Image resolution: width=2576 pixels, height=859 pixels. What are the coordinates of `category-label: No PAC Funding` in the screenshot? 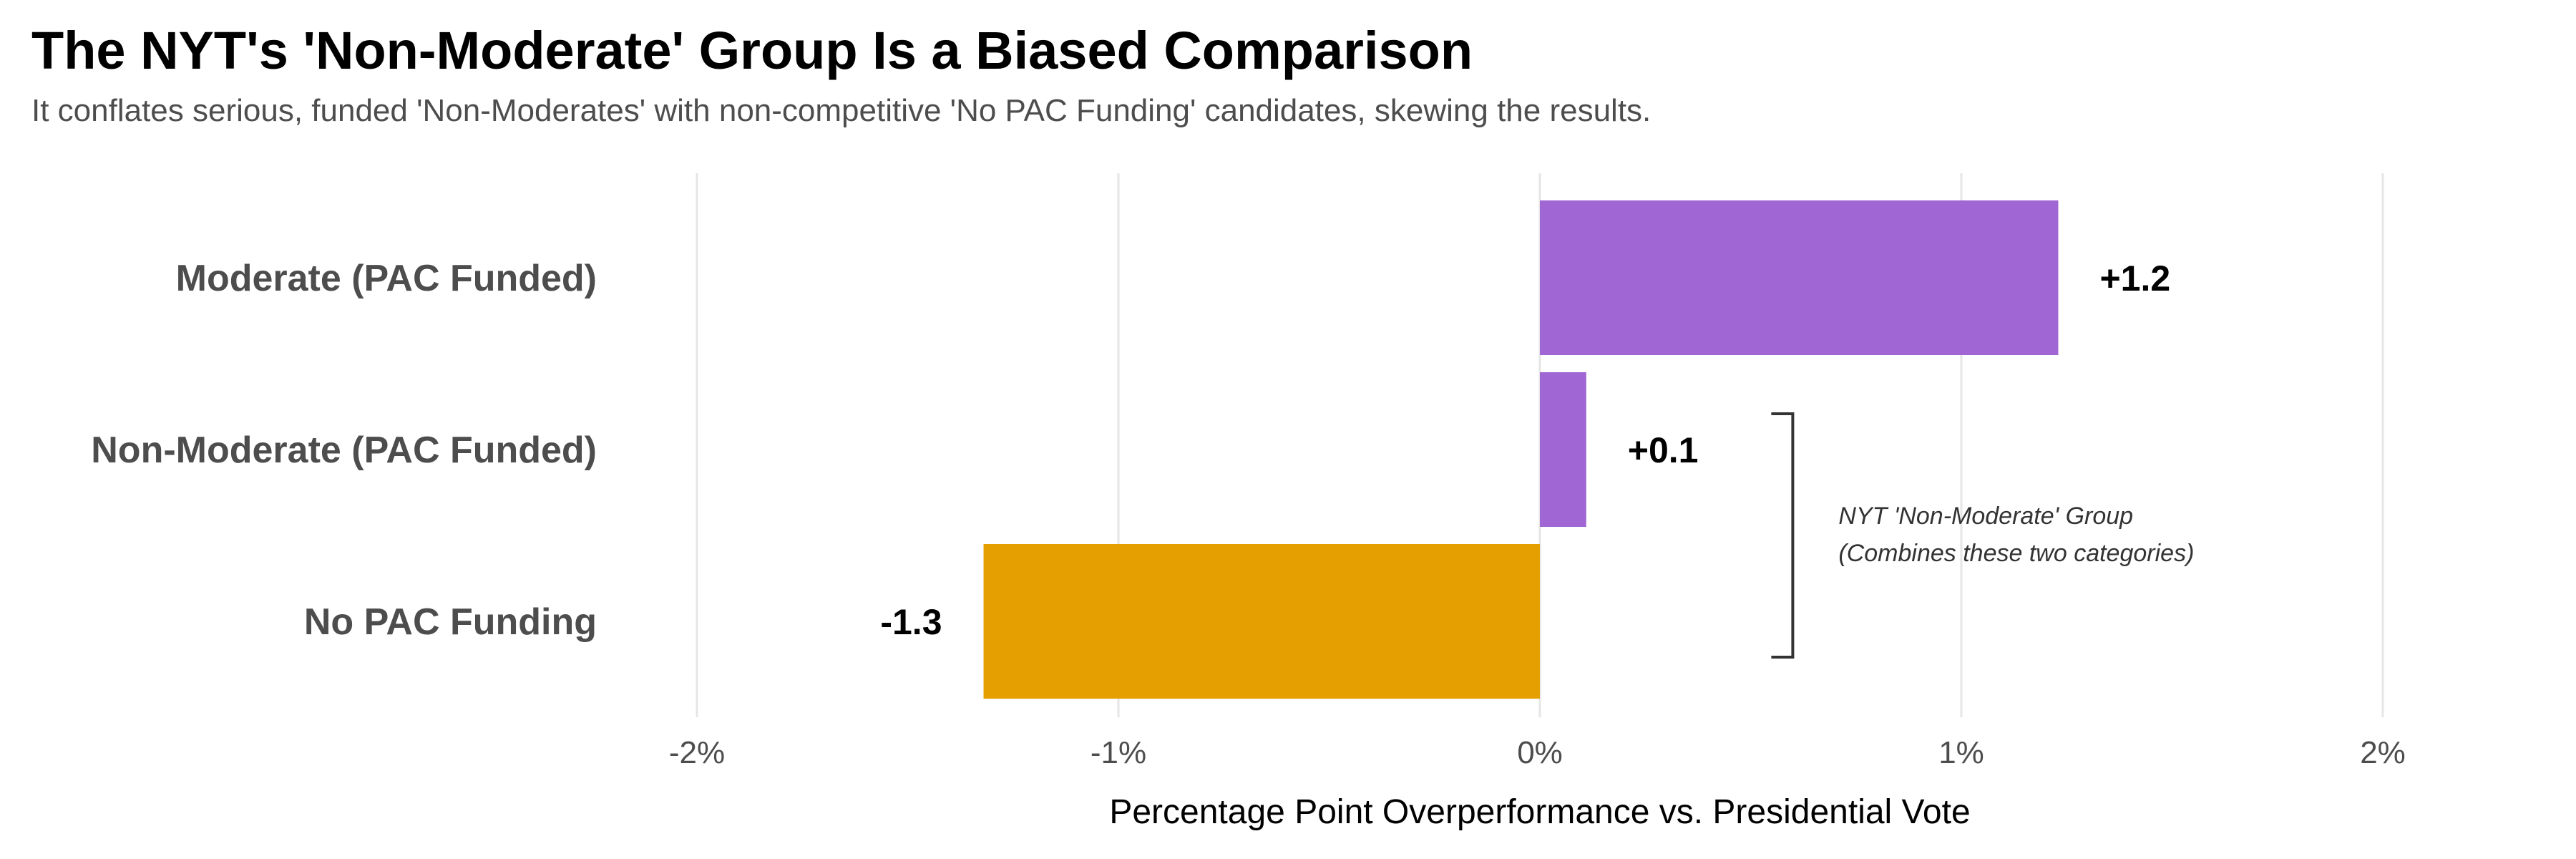 It's located at (450, 622).